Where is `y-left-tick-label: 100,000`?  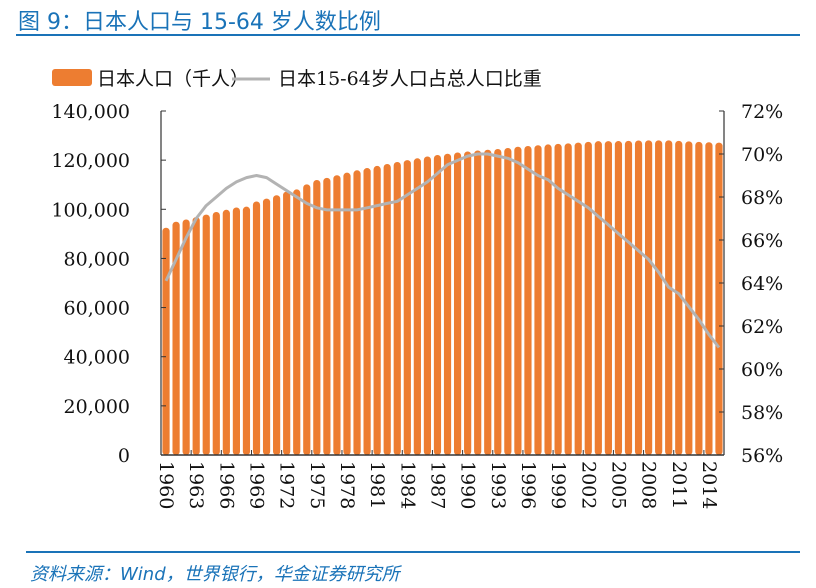 y-left-tick-label: 100,000 is located at coordinates (90, 210).